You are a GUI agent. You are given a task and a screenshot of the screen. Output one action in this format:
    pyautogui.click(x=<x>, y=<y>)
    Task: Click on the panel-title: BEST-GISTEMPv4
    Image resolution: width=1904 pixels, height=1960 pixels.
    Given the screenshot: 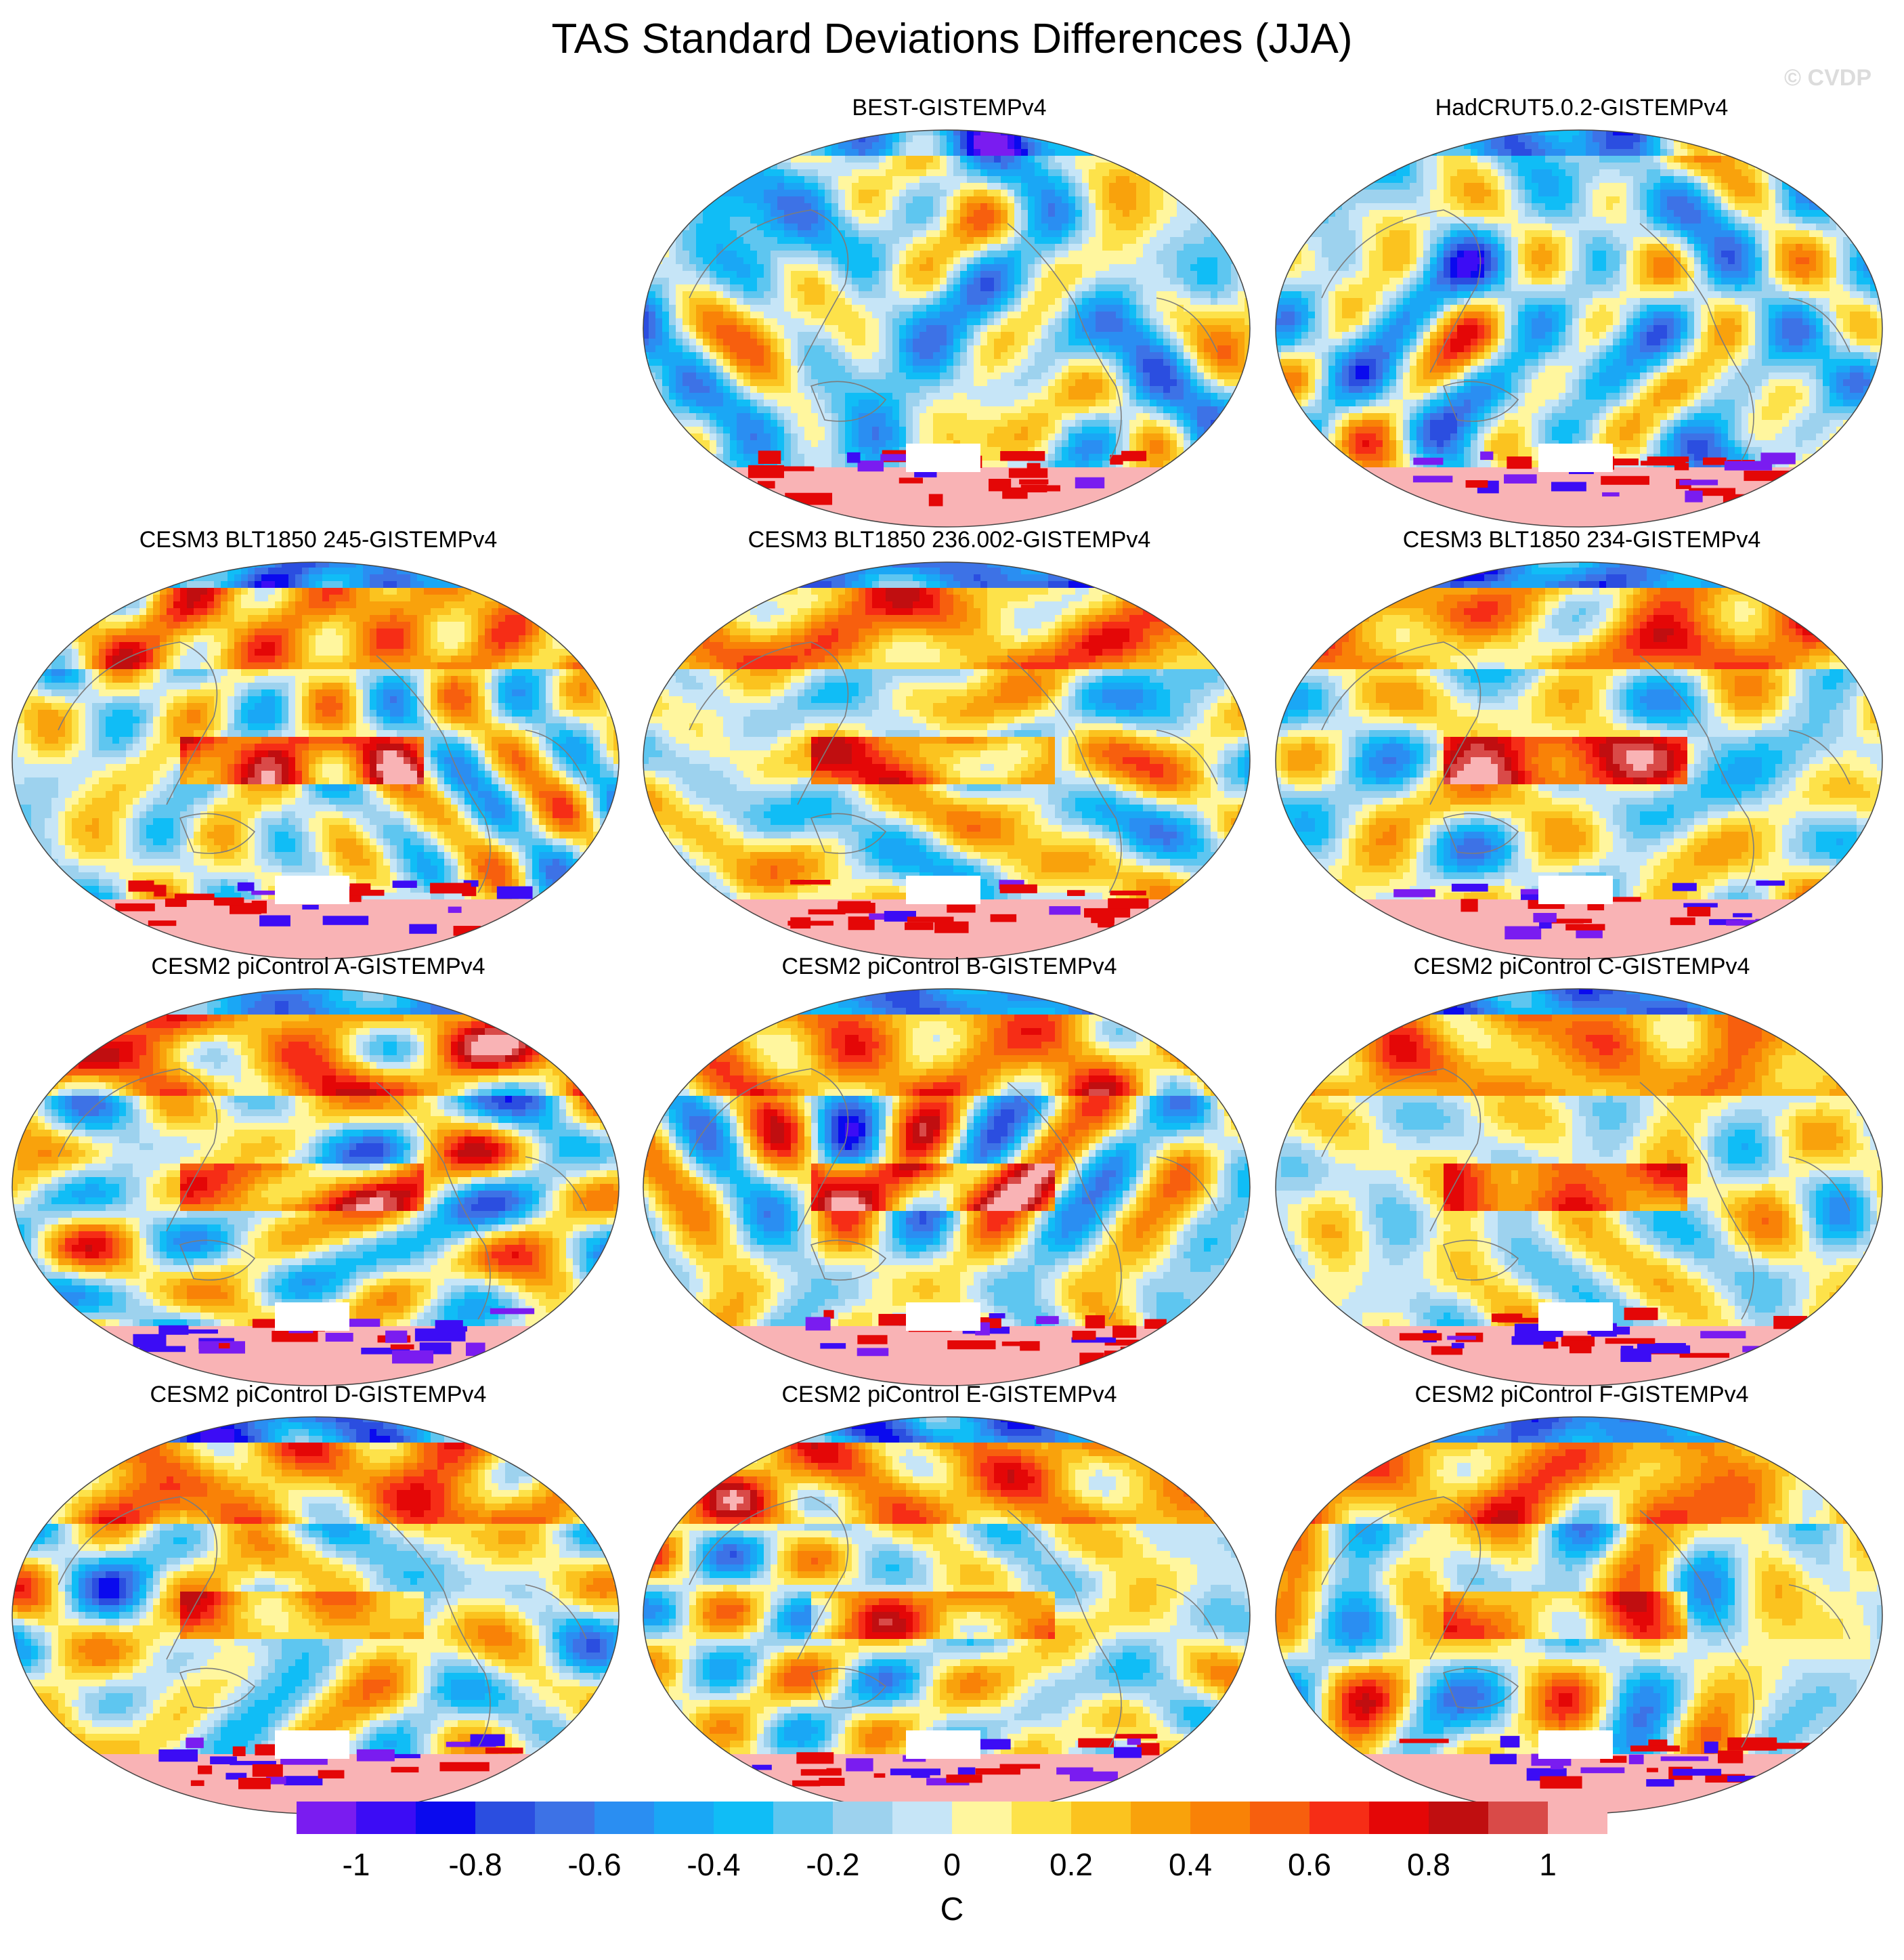 What is the action you would take?
    pyautogui.click(x=950, y=108)
    